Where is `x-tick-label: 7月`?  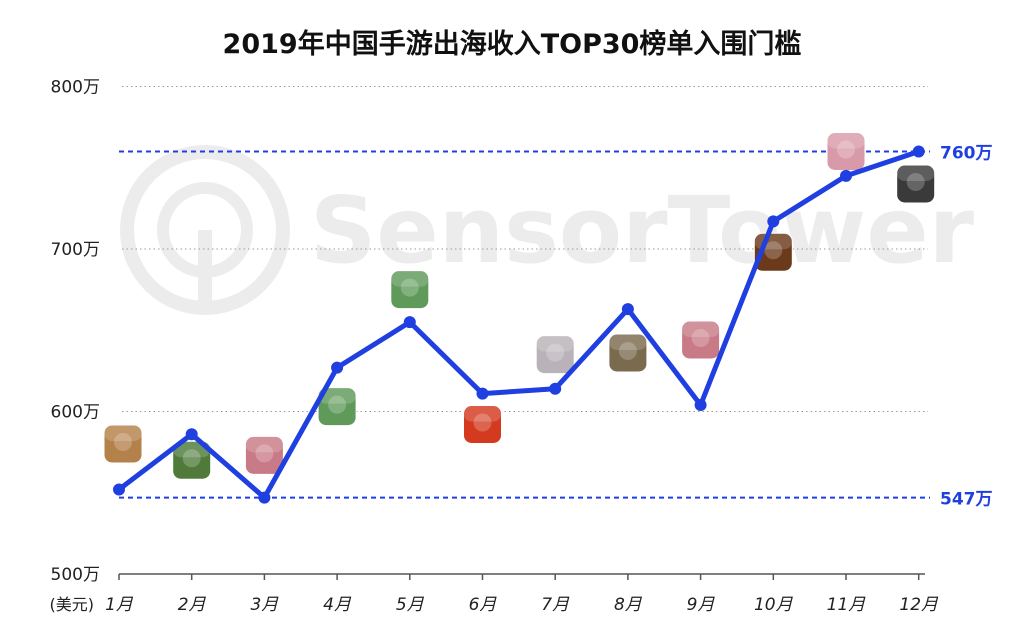 x-tick-label: 7月 is located at coordinates (555, 605).